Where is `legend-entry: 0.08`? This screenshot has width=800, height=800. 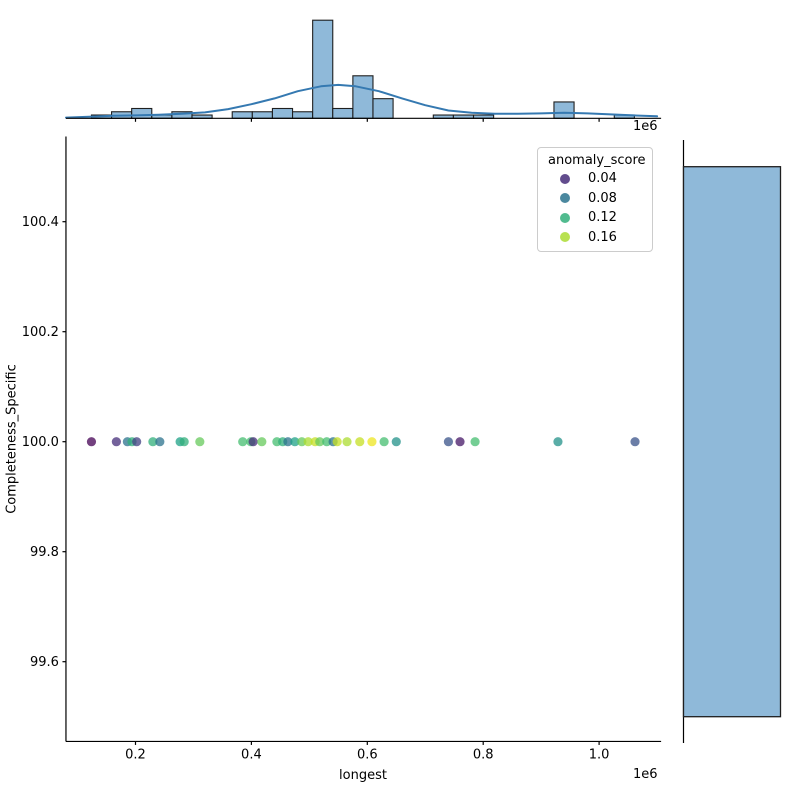
legend-entry: 0.08 is located at coordinates (595, 199).